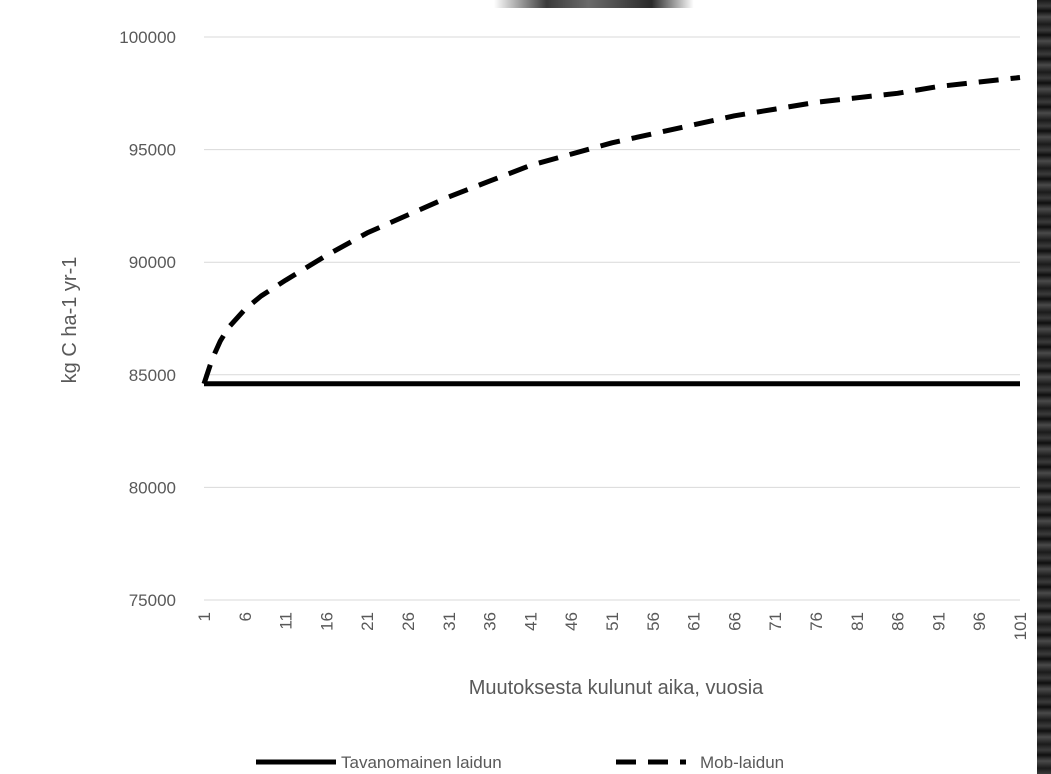 This screenshot has width=1051, height=774. I want to click on y-tick-label: 90000, so click(152, 262).